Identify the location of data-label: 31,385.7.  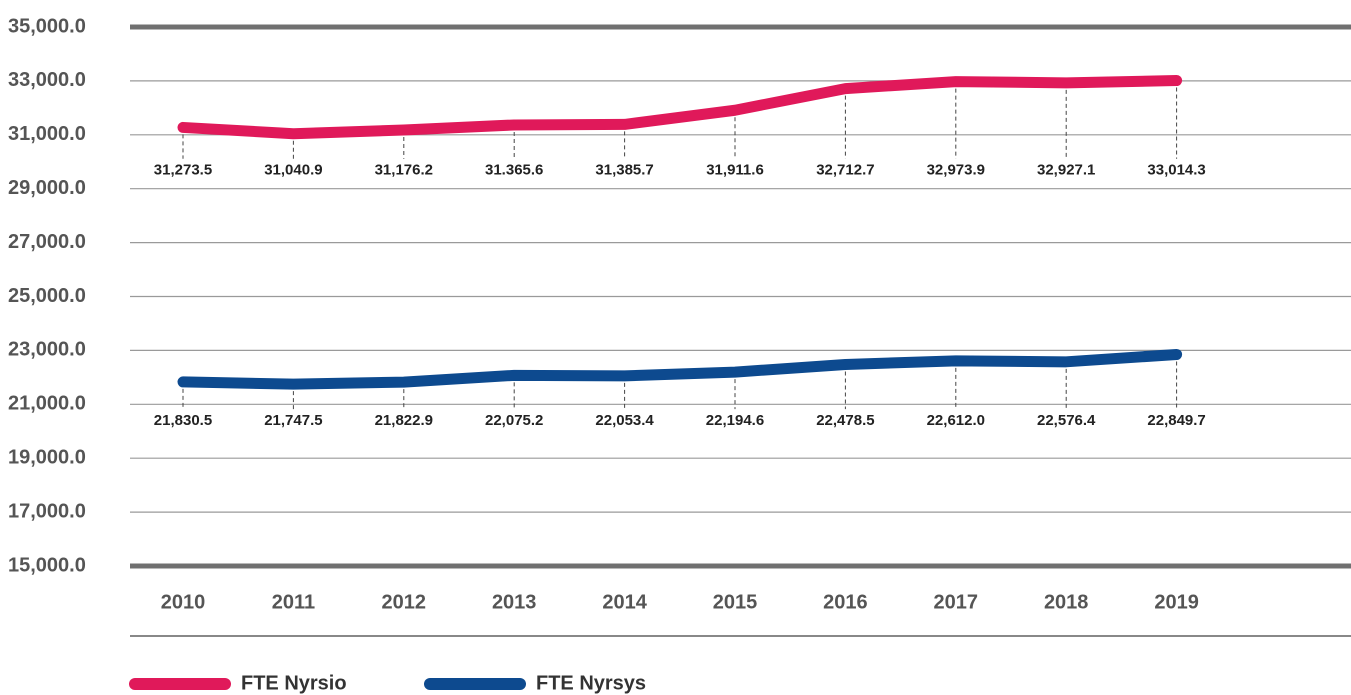
(624, 170).